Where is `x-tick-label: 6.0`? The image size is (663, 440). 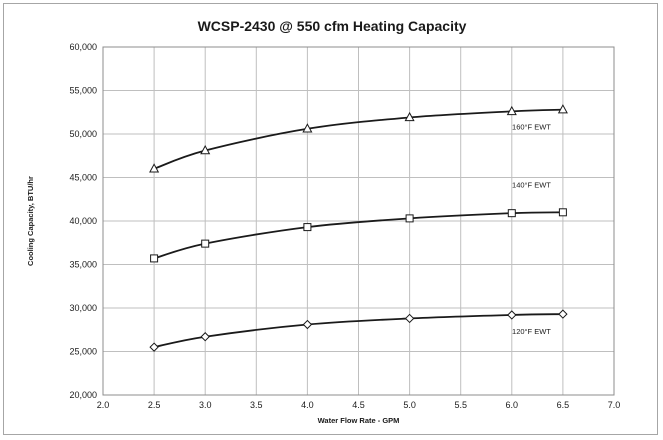
x-tick-label: 6.0 is located at coordinates (512, 405).